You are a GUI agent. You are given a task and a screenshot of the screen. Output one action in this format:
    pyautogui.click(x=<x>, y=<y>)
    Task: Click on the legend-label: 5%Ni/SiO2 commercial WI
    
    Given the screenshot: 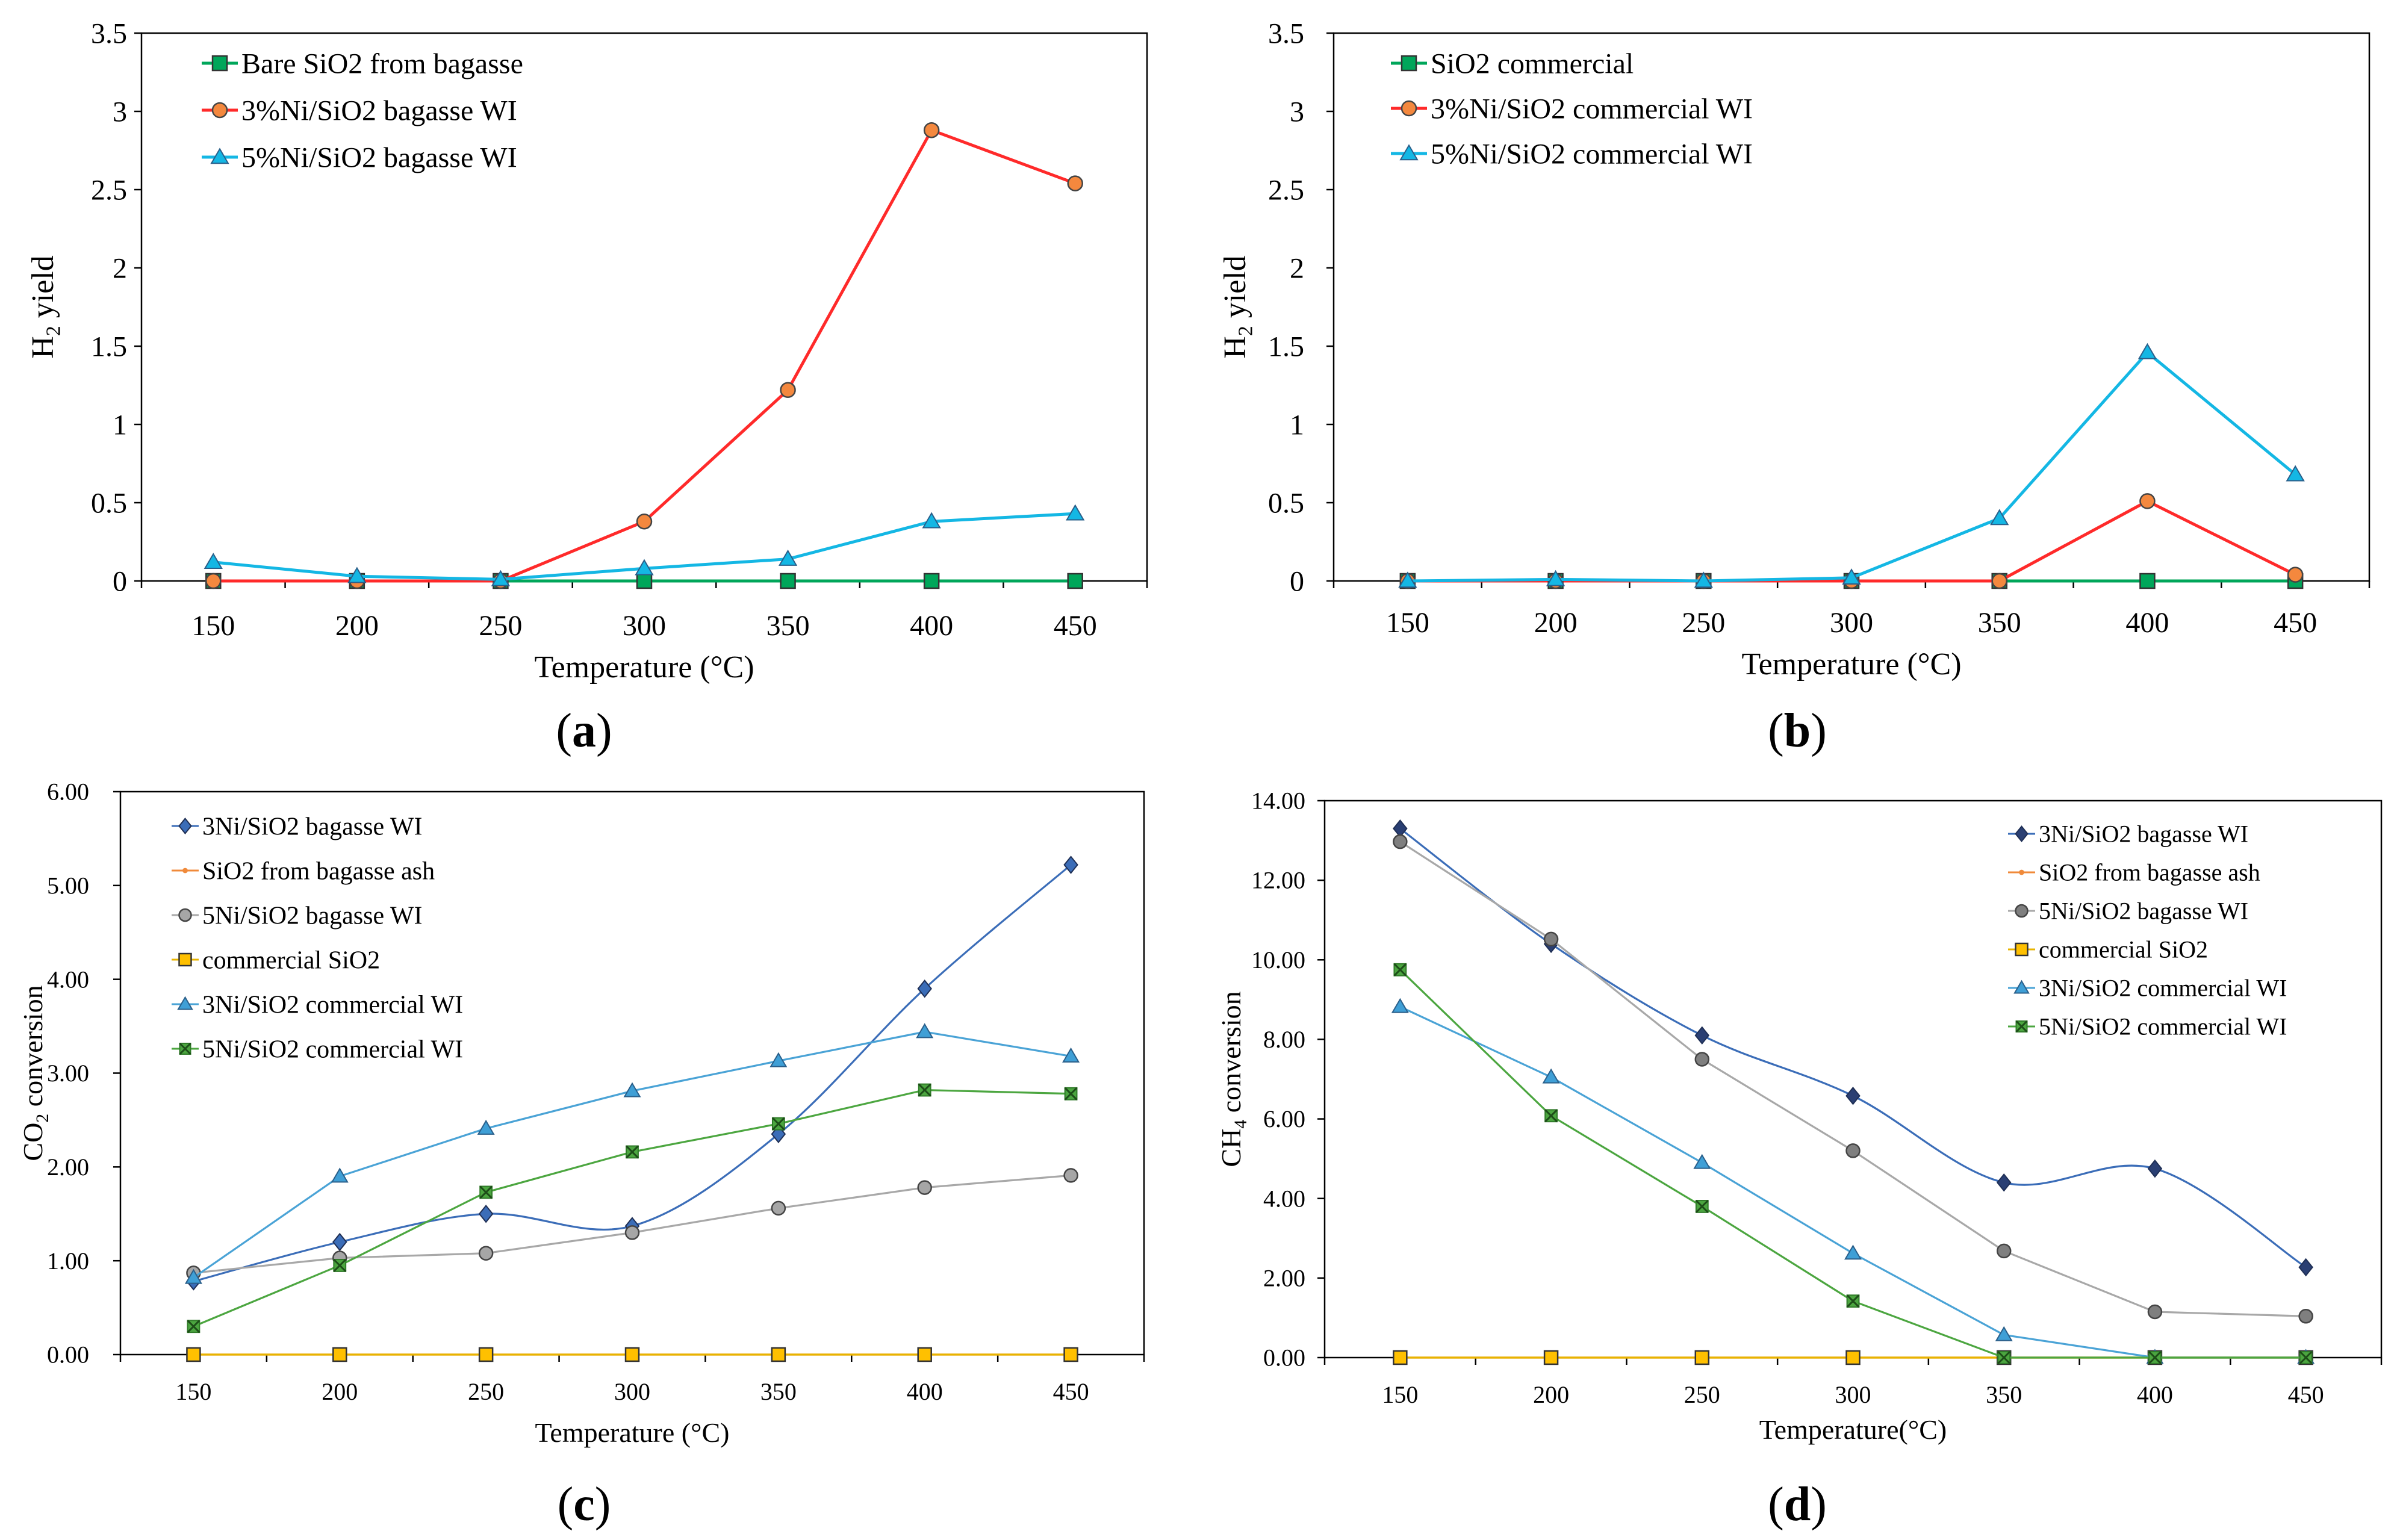 What is the action you would take?
    pyautogui.click(x=1592, y=154)
    